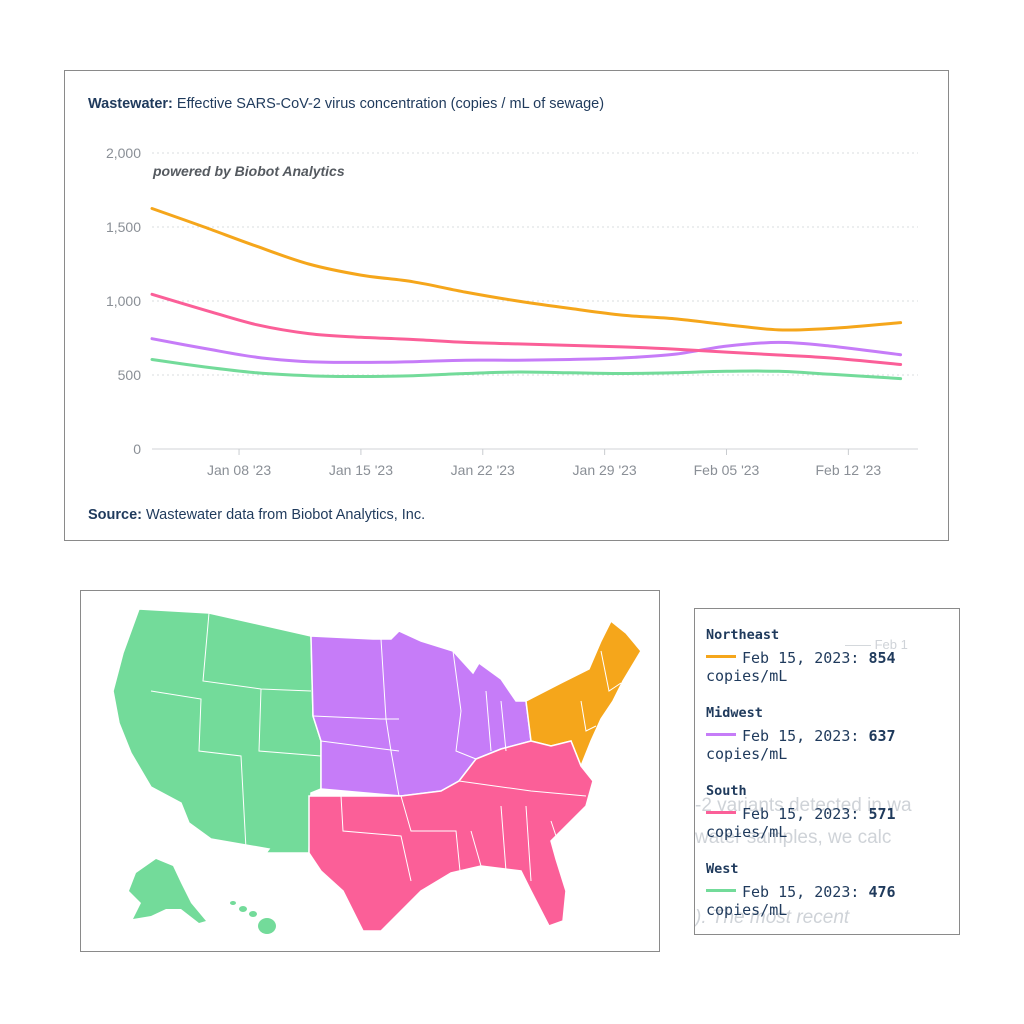  Describe the element at coordinates (526, 329) in the screenshot. I see `series-line-south` at that location.